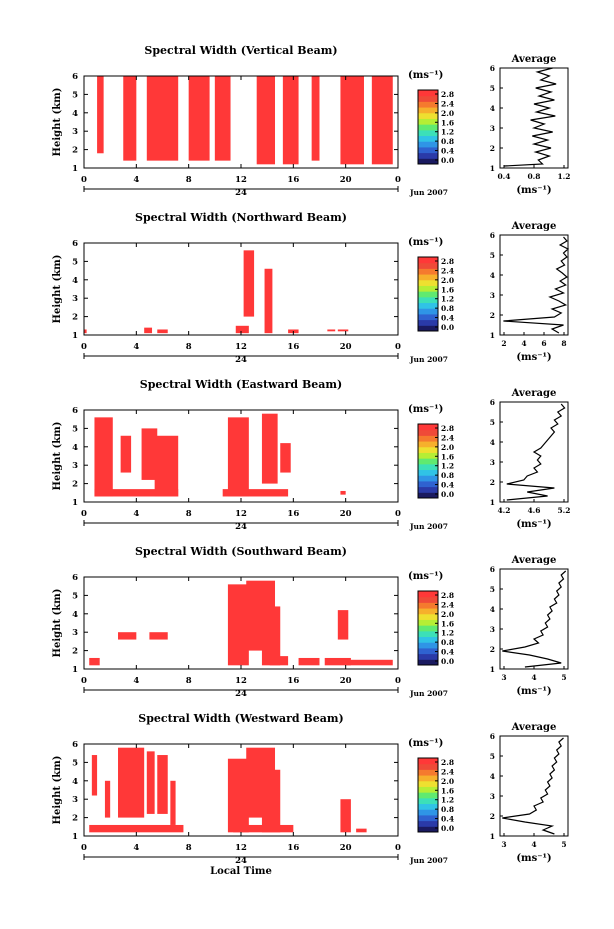 The height and width of the screenshot is (929, 614). What do you see at coordinates (503, 510) in the screenshot?
I see `avg-x-tick-label: 4.2` at bounding box center [503, 510].